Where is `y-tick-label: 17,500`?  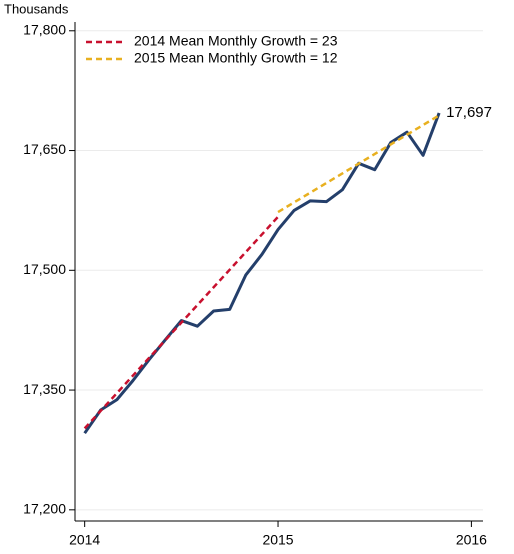
y-tick-label: 17,500 is located at coordinates (44, 269).